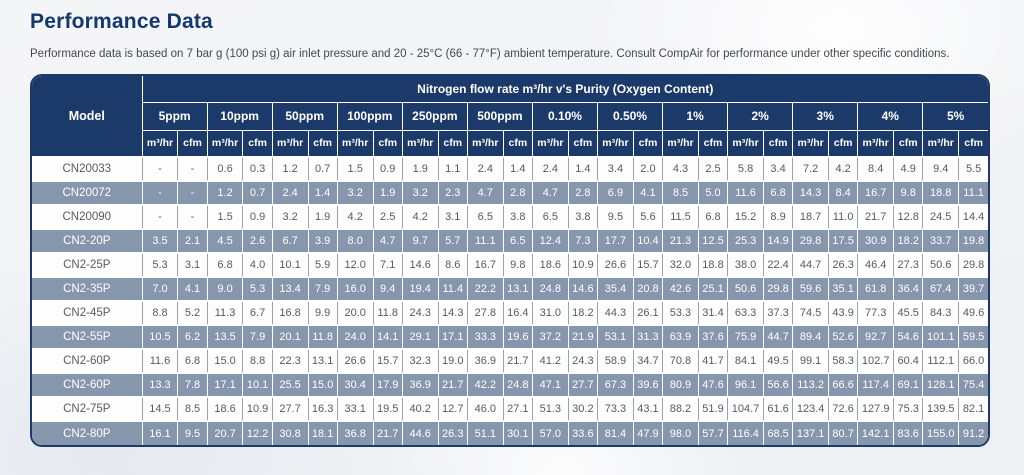 The width and height of the screenshot is (1024, 475). I want to click on value-cell: 20.7, so click(224, 432).